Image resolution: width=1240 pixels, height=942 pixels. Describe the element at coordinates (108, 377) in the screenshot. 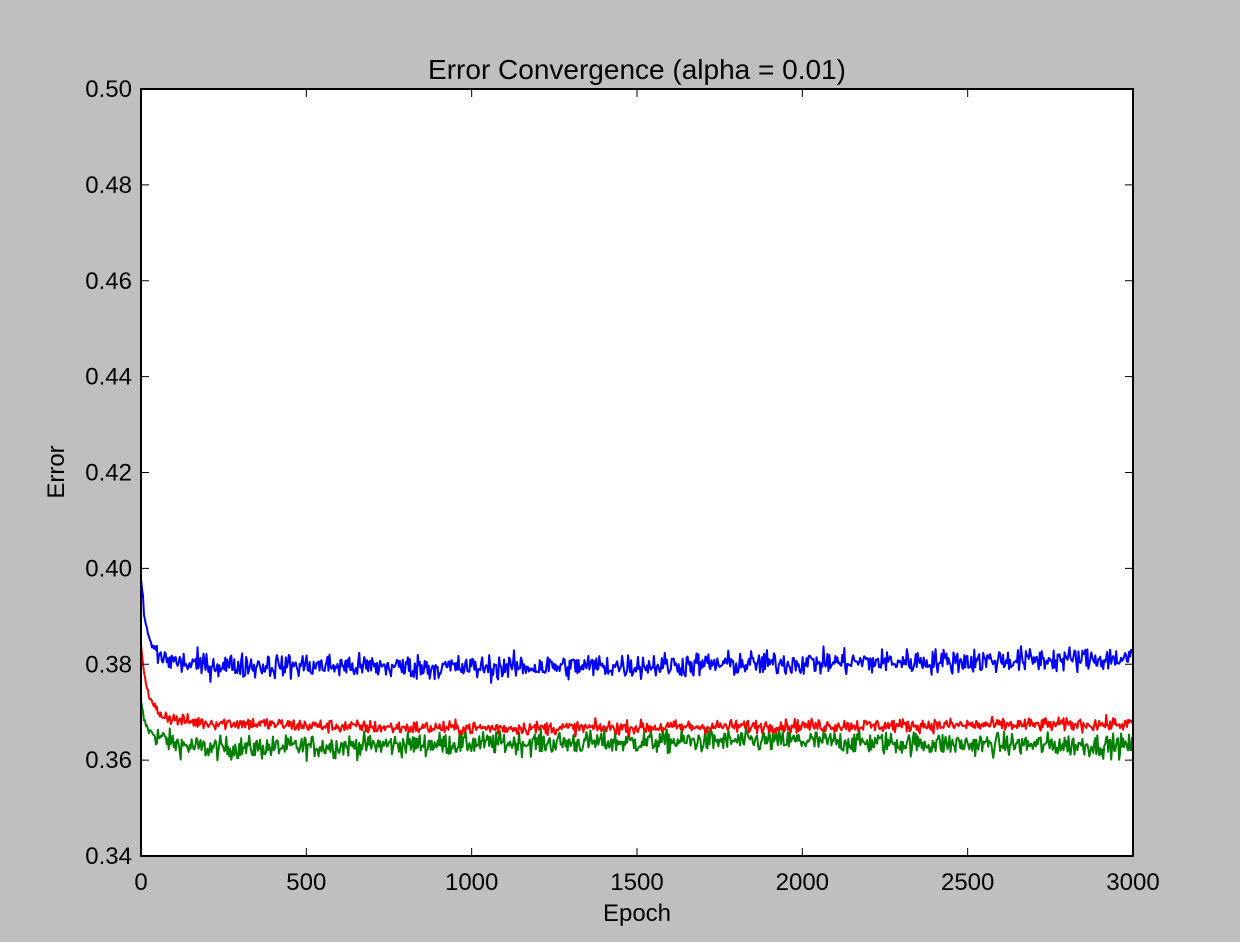

I see `y-tick-label: 0.44` at that location.